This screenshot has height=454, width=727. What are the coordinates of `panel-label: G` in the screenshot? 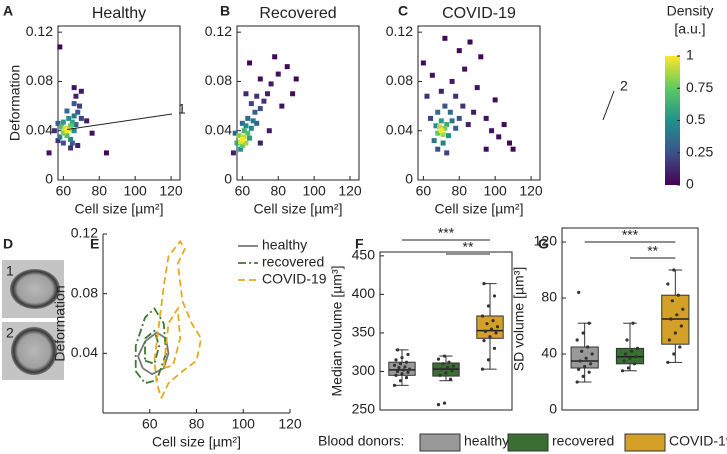 It's located at (543, 244).